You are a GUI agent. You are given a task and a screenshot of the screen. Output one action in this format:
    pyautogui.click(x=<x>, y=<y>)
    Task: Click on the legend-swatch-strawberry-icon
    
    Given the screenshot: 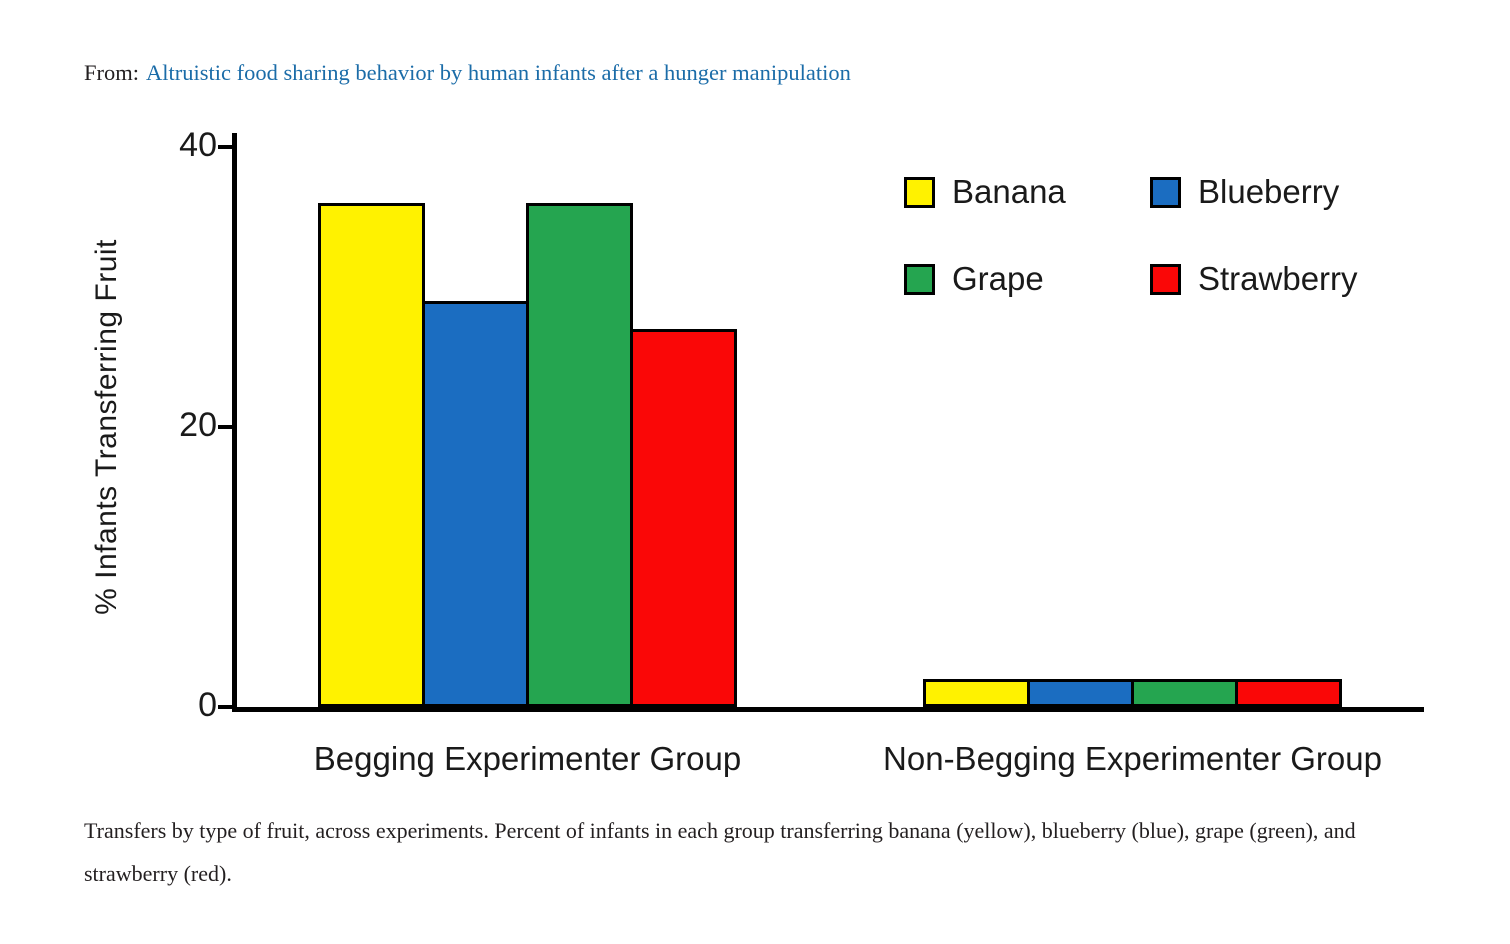 What is the action you would take?
    pyautogui.click(x=1165, y=279)
    